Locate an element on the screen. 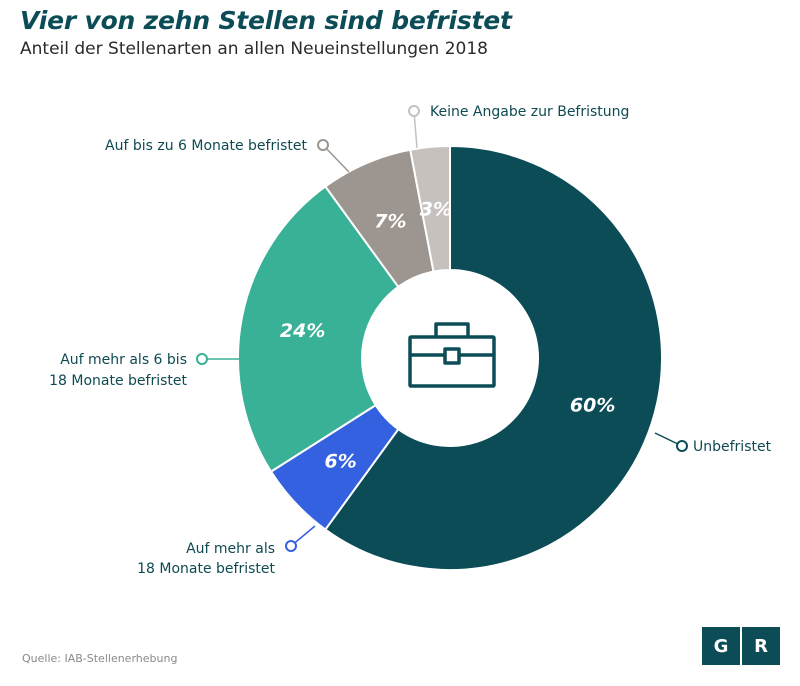  value-label-keine-angabe-zur-befristung: 3% is located at coordinates (436, 210).